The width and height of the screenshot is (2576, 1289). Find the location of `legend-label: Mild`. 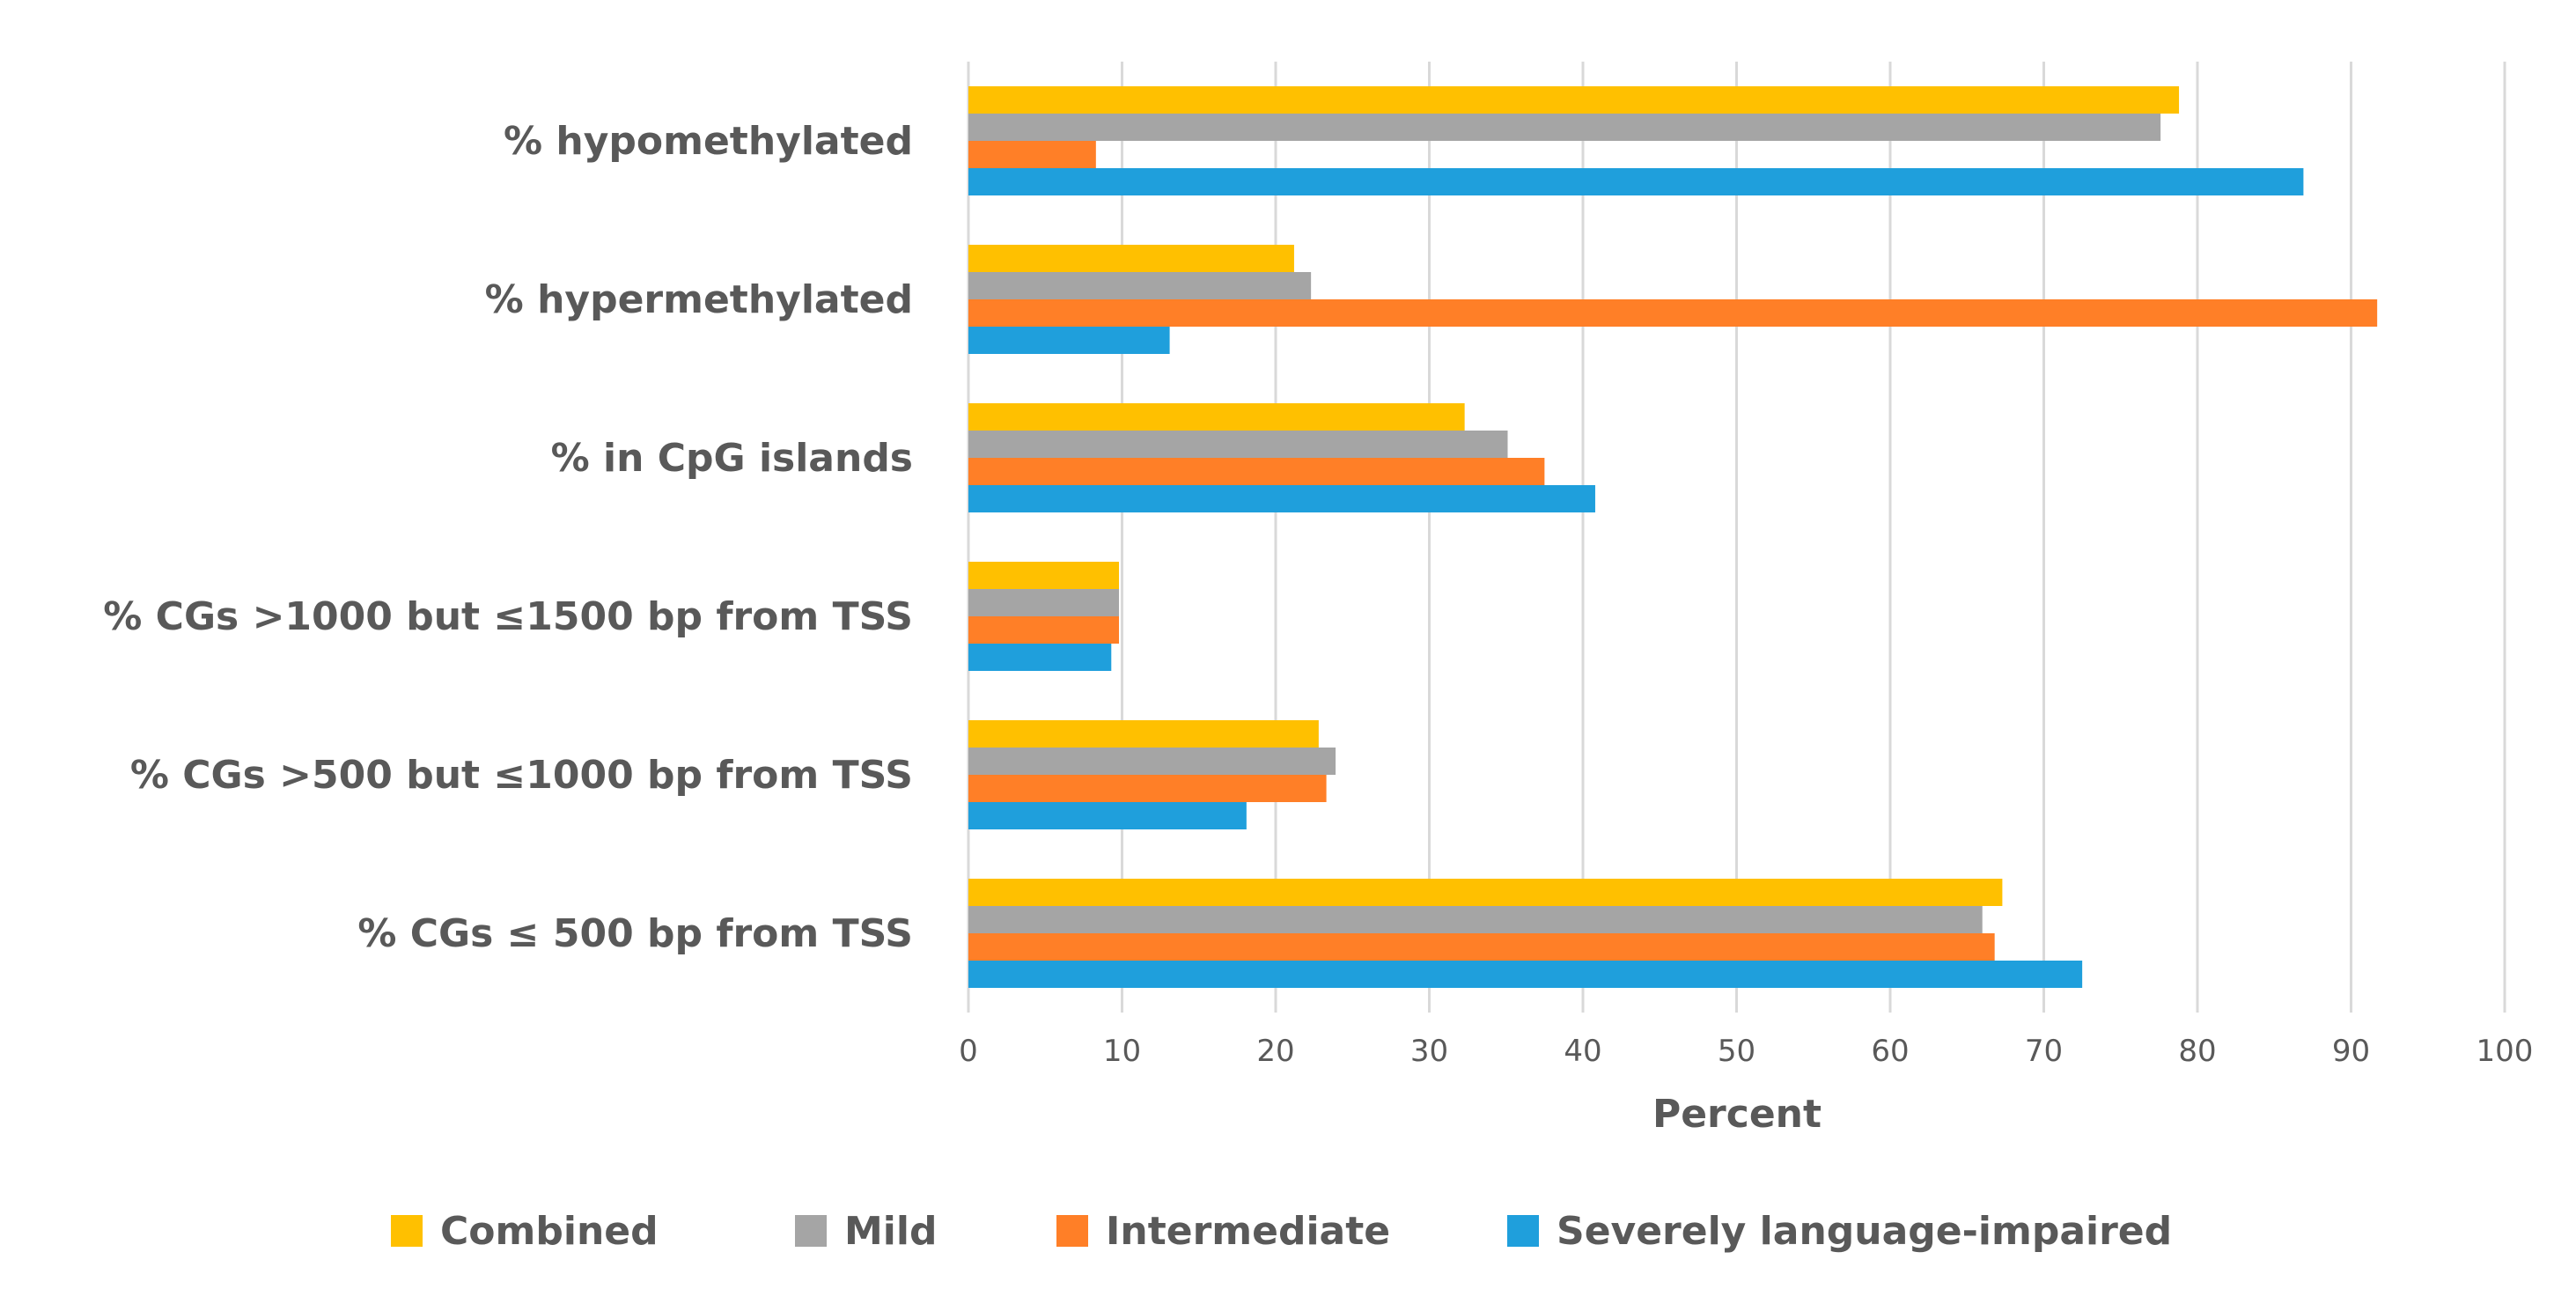

legend-label: Mild is located at coordinates (891, 1232).